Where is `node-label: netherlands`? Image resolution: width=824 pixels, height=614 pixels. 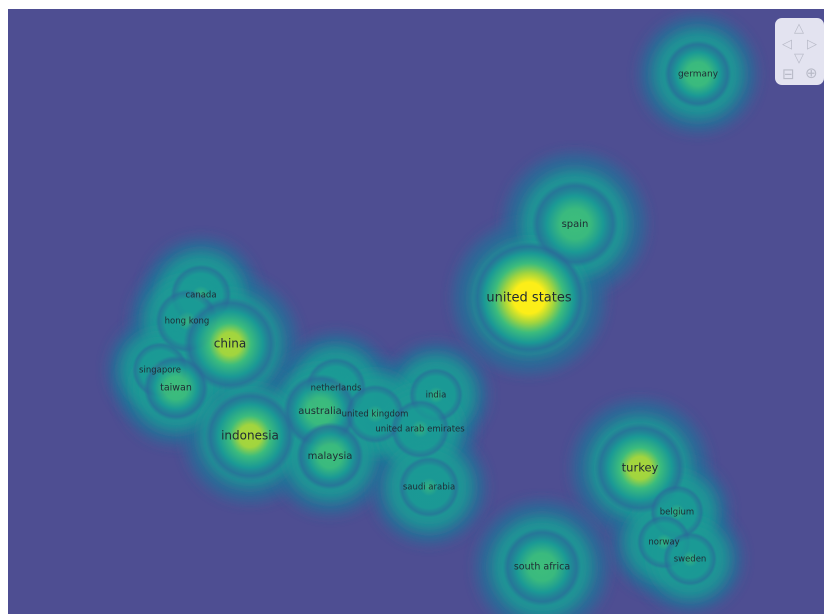
node-label: netherlands is located at coordinates (336, 389).